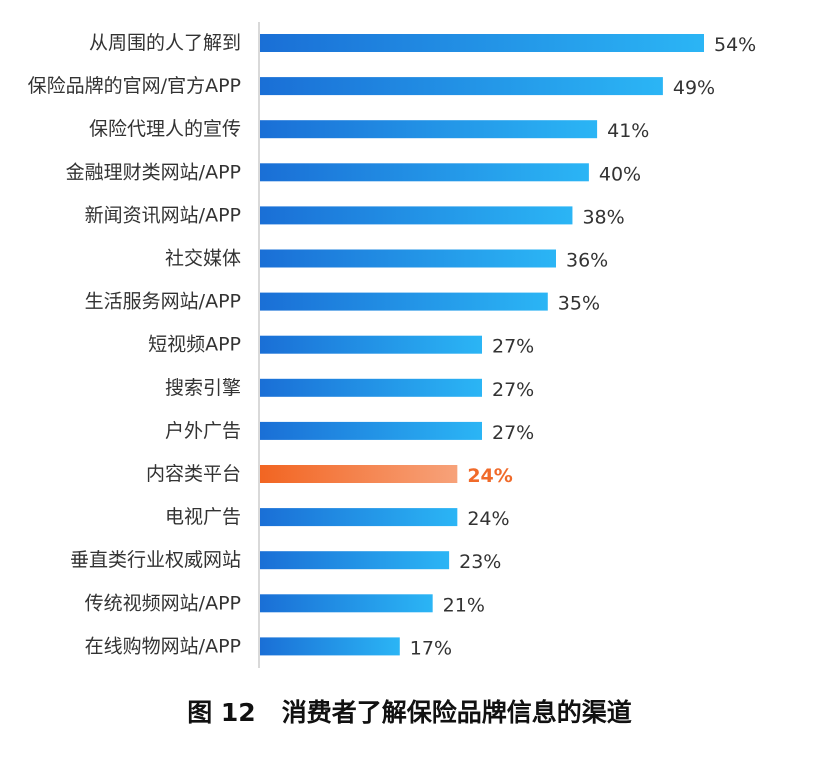 The image size is (819, 768). What do you see at coordinates (735, 45) in the screenshot?
I see `value-label: 54%` at bounding box center [735, 45].